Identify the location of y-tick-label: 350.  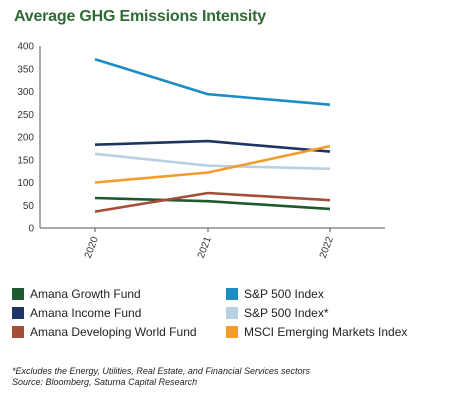
(25, 69).